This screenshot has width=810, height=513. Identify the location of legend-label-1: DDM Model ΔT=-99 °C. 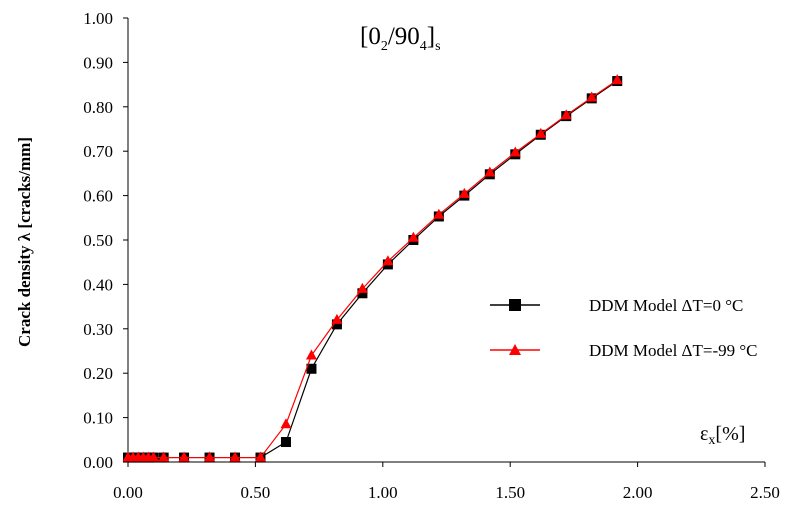
(673, 350).